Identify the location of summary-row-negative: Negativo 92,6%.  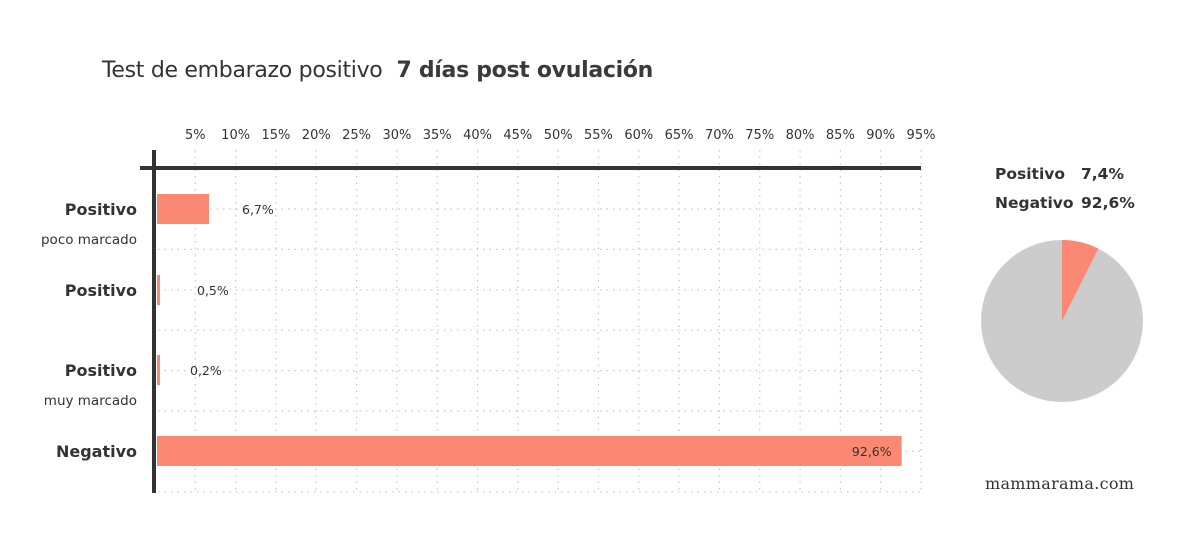
(1065, 203).